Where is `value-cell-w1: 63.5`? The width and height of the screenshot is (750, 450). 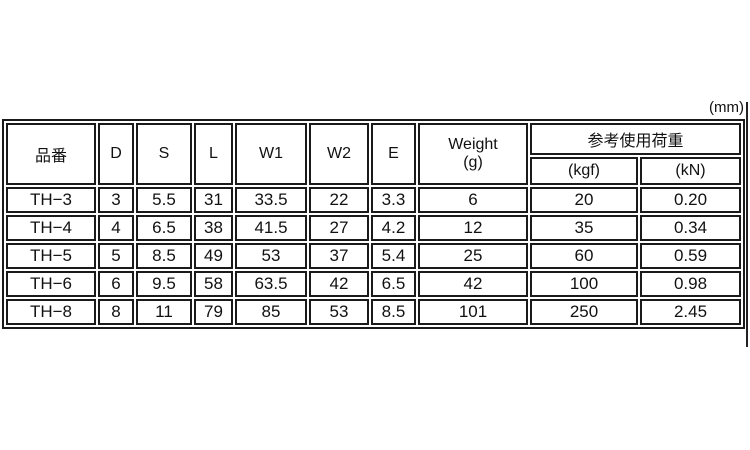
value-cell-w1: 63.5 is located at coordinates (271, 284).